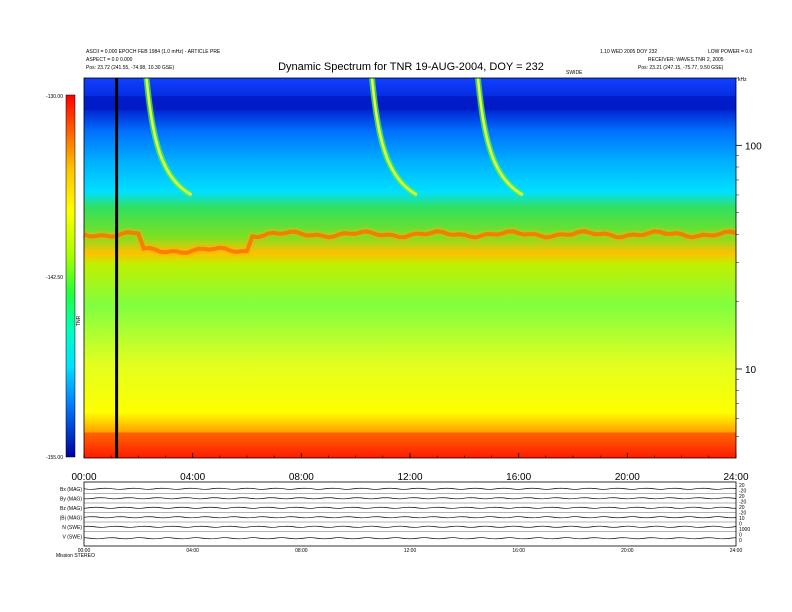 This screenshot has width=792, height=612. I want to click on lower-panel-frame, so click(410, 514).